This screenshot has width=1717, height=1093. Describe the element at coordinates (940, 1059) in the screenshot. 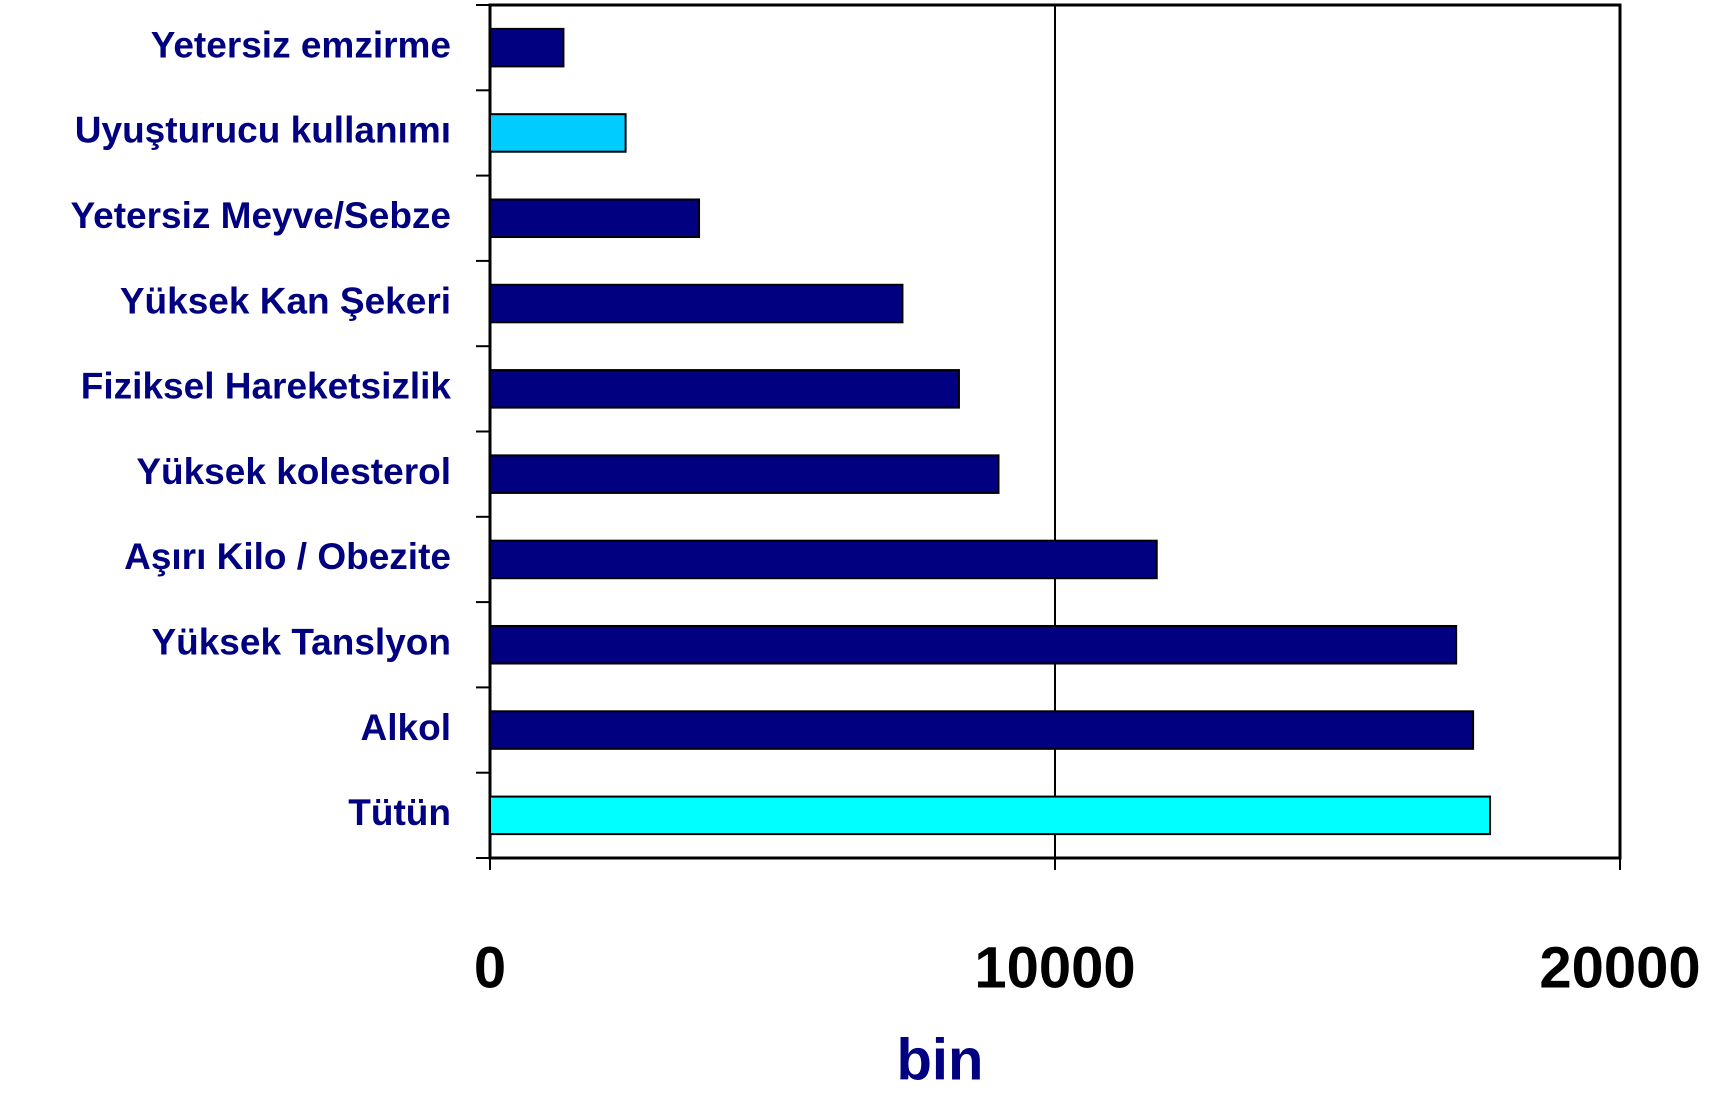

I see `x-axis-label: bin` at that location.